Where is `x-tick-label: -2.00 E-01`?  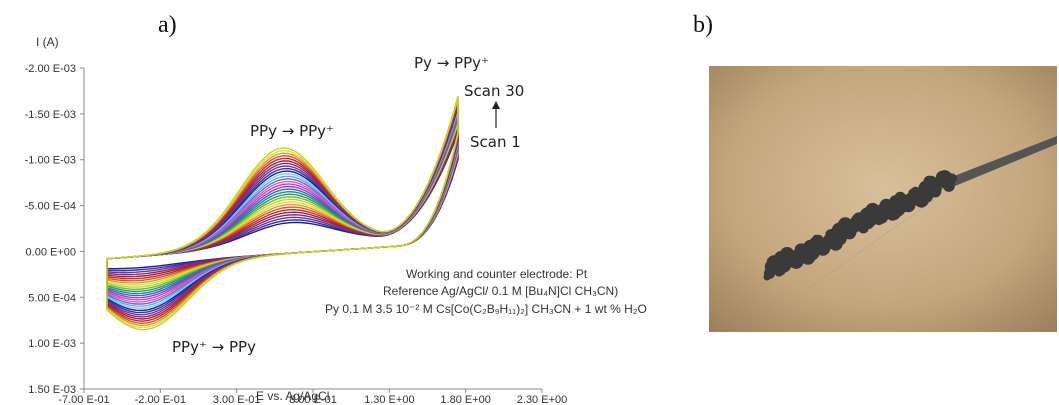 x-tick-label: -2.00 E-01 is located at coordinates (160, 399).